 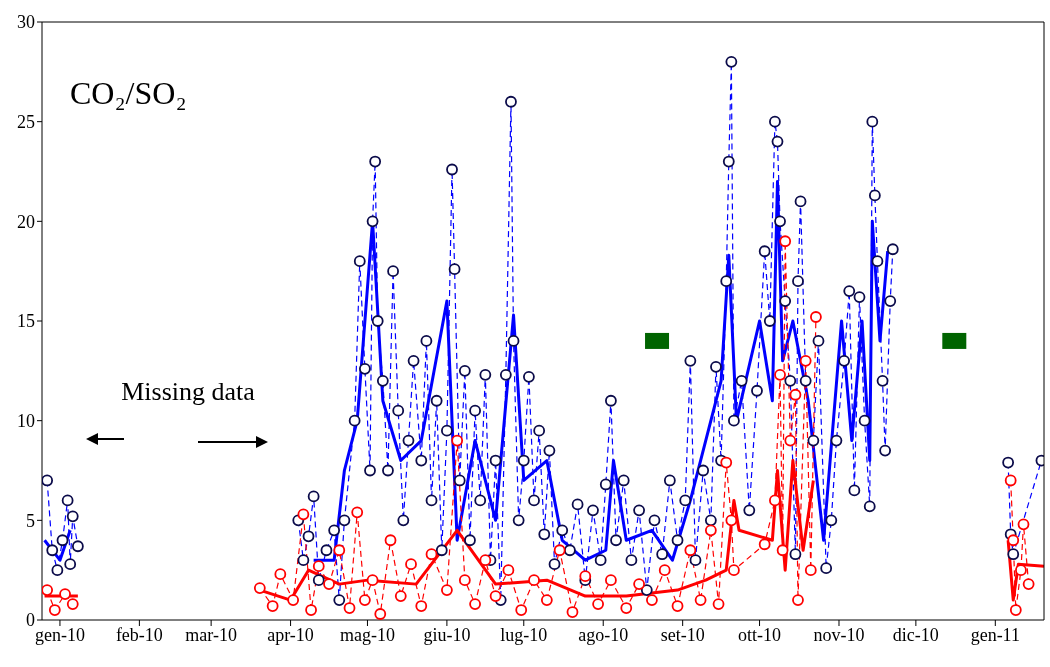 I want to click on text: CO₂/SO₂, so click(x=128, y=93).